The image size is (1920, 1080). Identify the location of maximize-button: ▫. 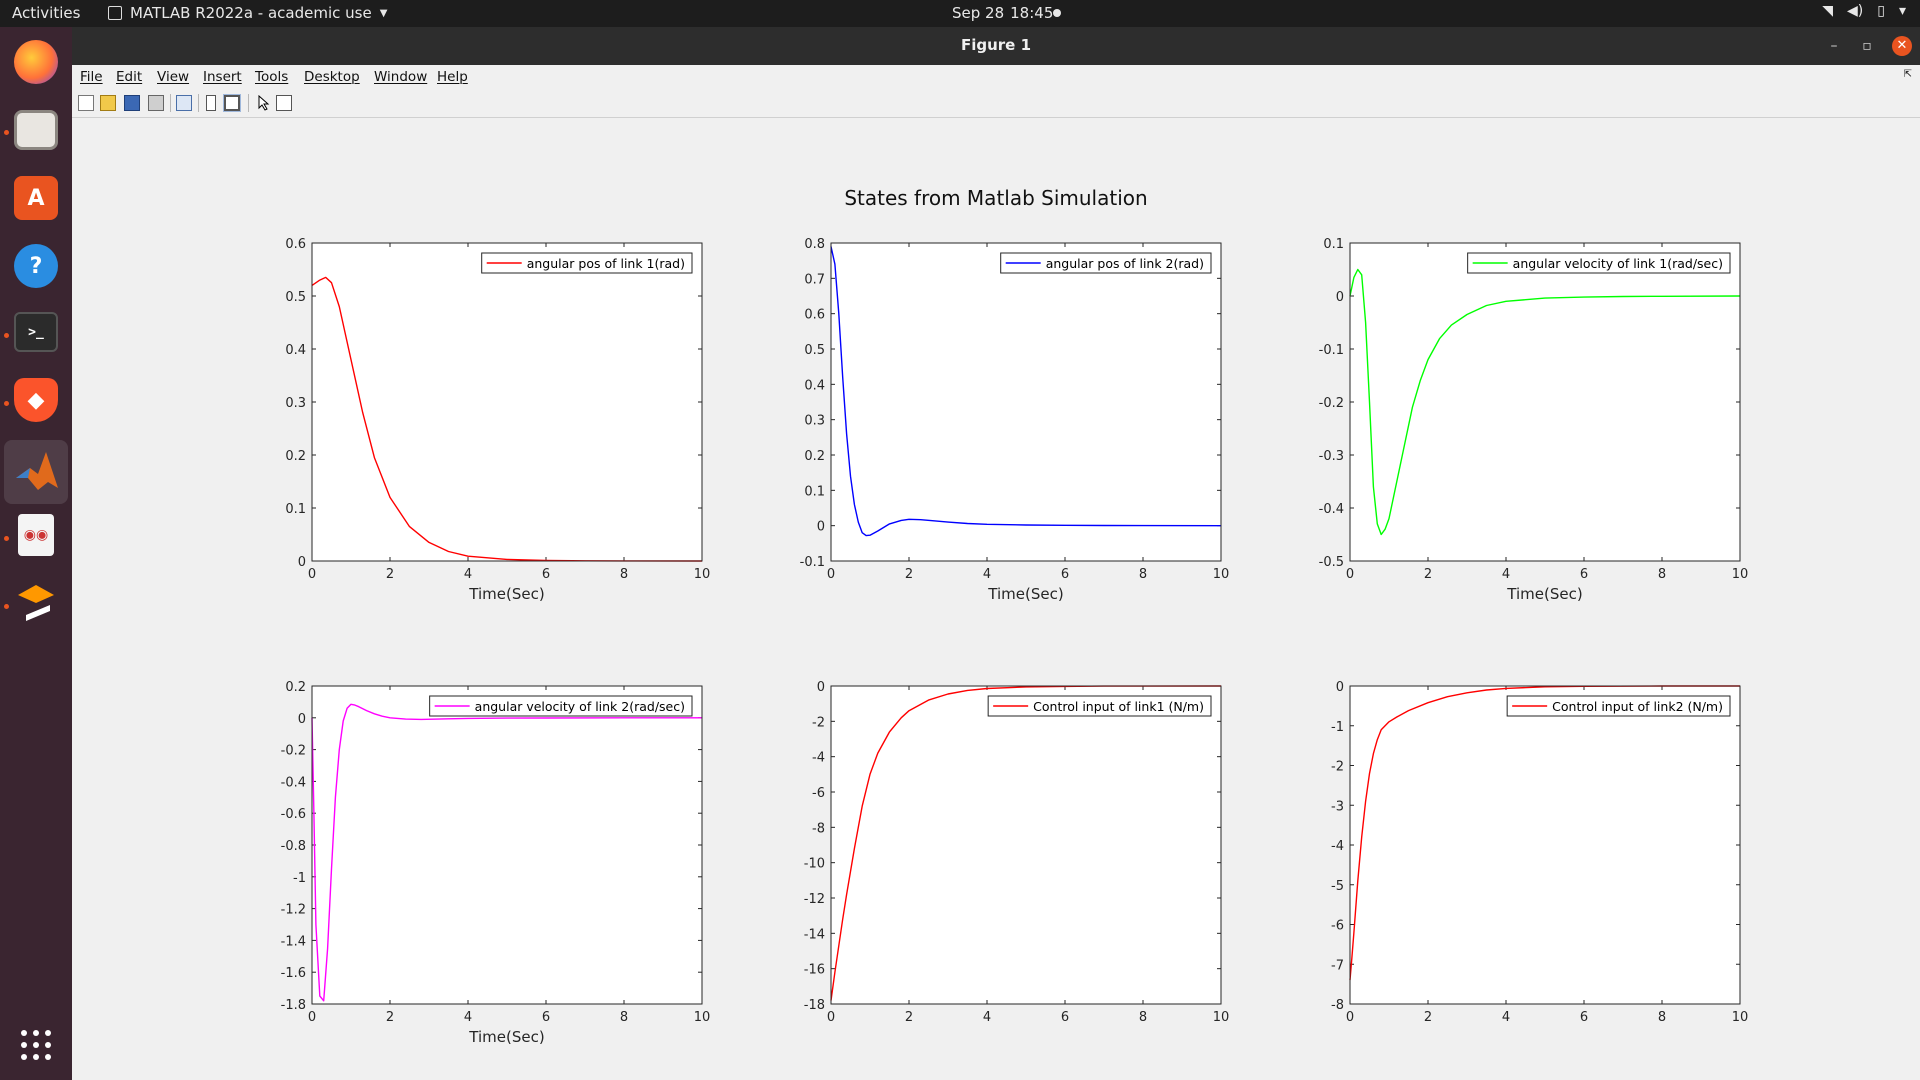
(1867, 46).